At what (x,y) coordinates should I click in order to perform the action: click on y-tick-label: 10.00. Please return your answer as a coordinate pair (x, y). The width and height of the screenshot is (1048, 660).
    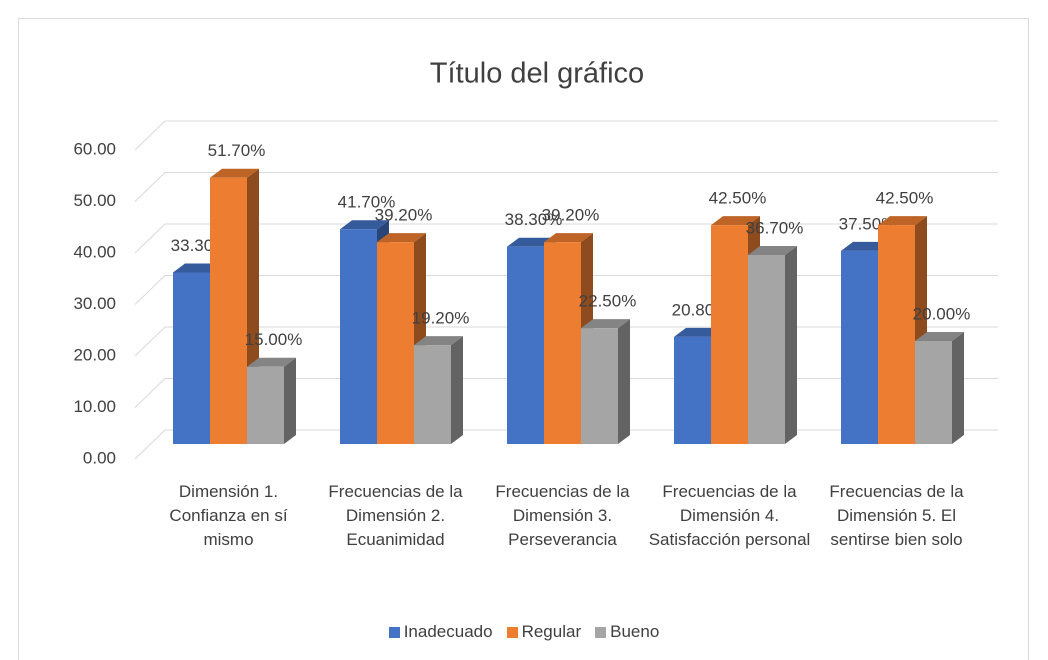
    Looking at the image, I should click on (94, 406).